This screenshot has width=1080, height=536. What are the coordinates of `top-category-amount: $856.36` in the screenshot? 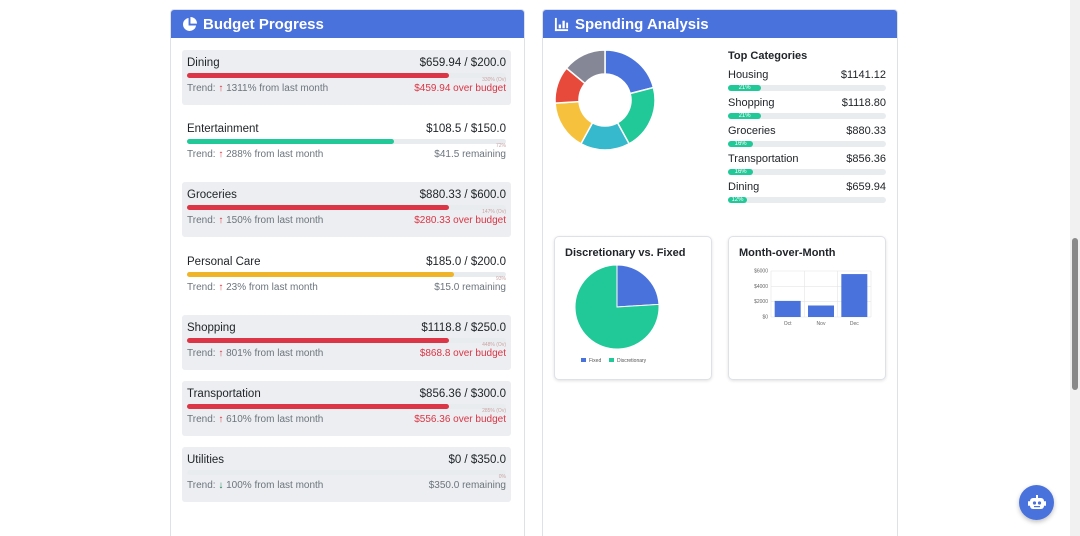 It's located at (866, 159).